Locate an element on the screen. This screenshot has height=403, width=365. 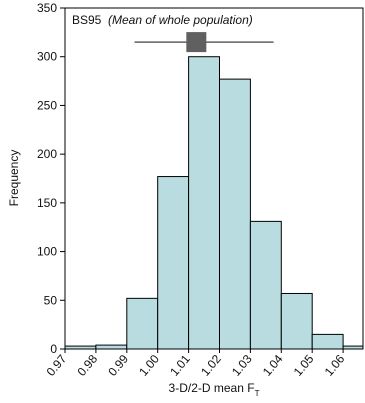
y-tick-label: 0 is located at coordinates (53, 349).